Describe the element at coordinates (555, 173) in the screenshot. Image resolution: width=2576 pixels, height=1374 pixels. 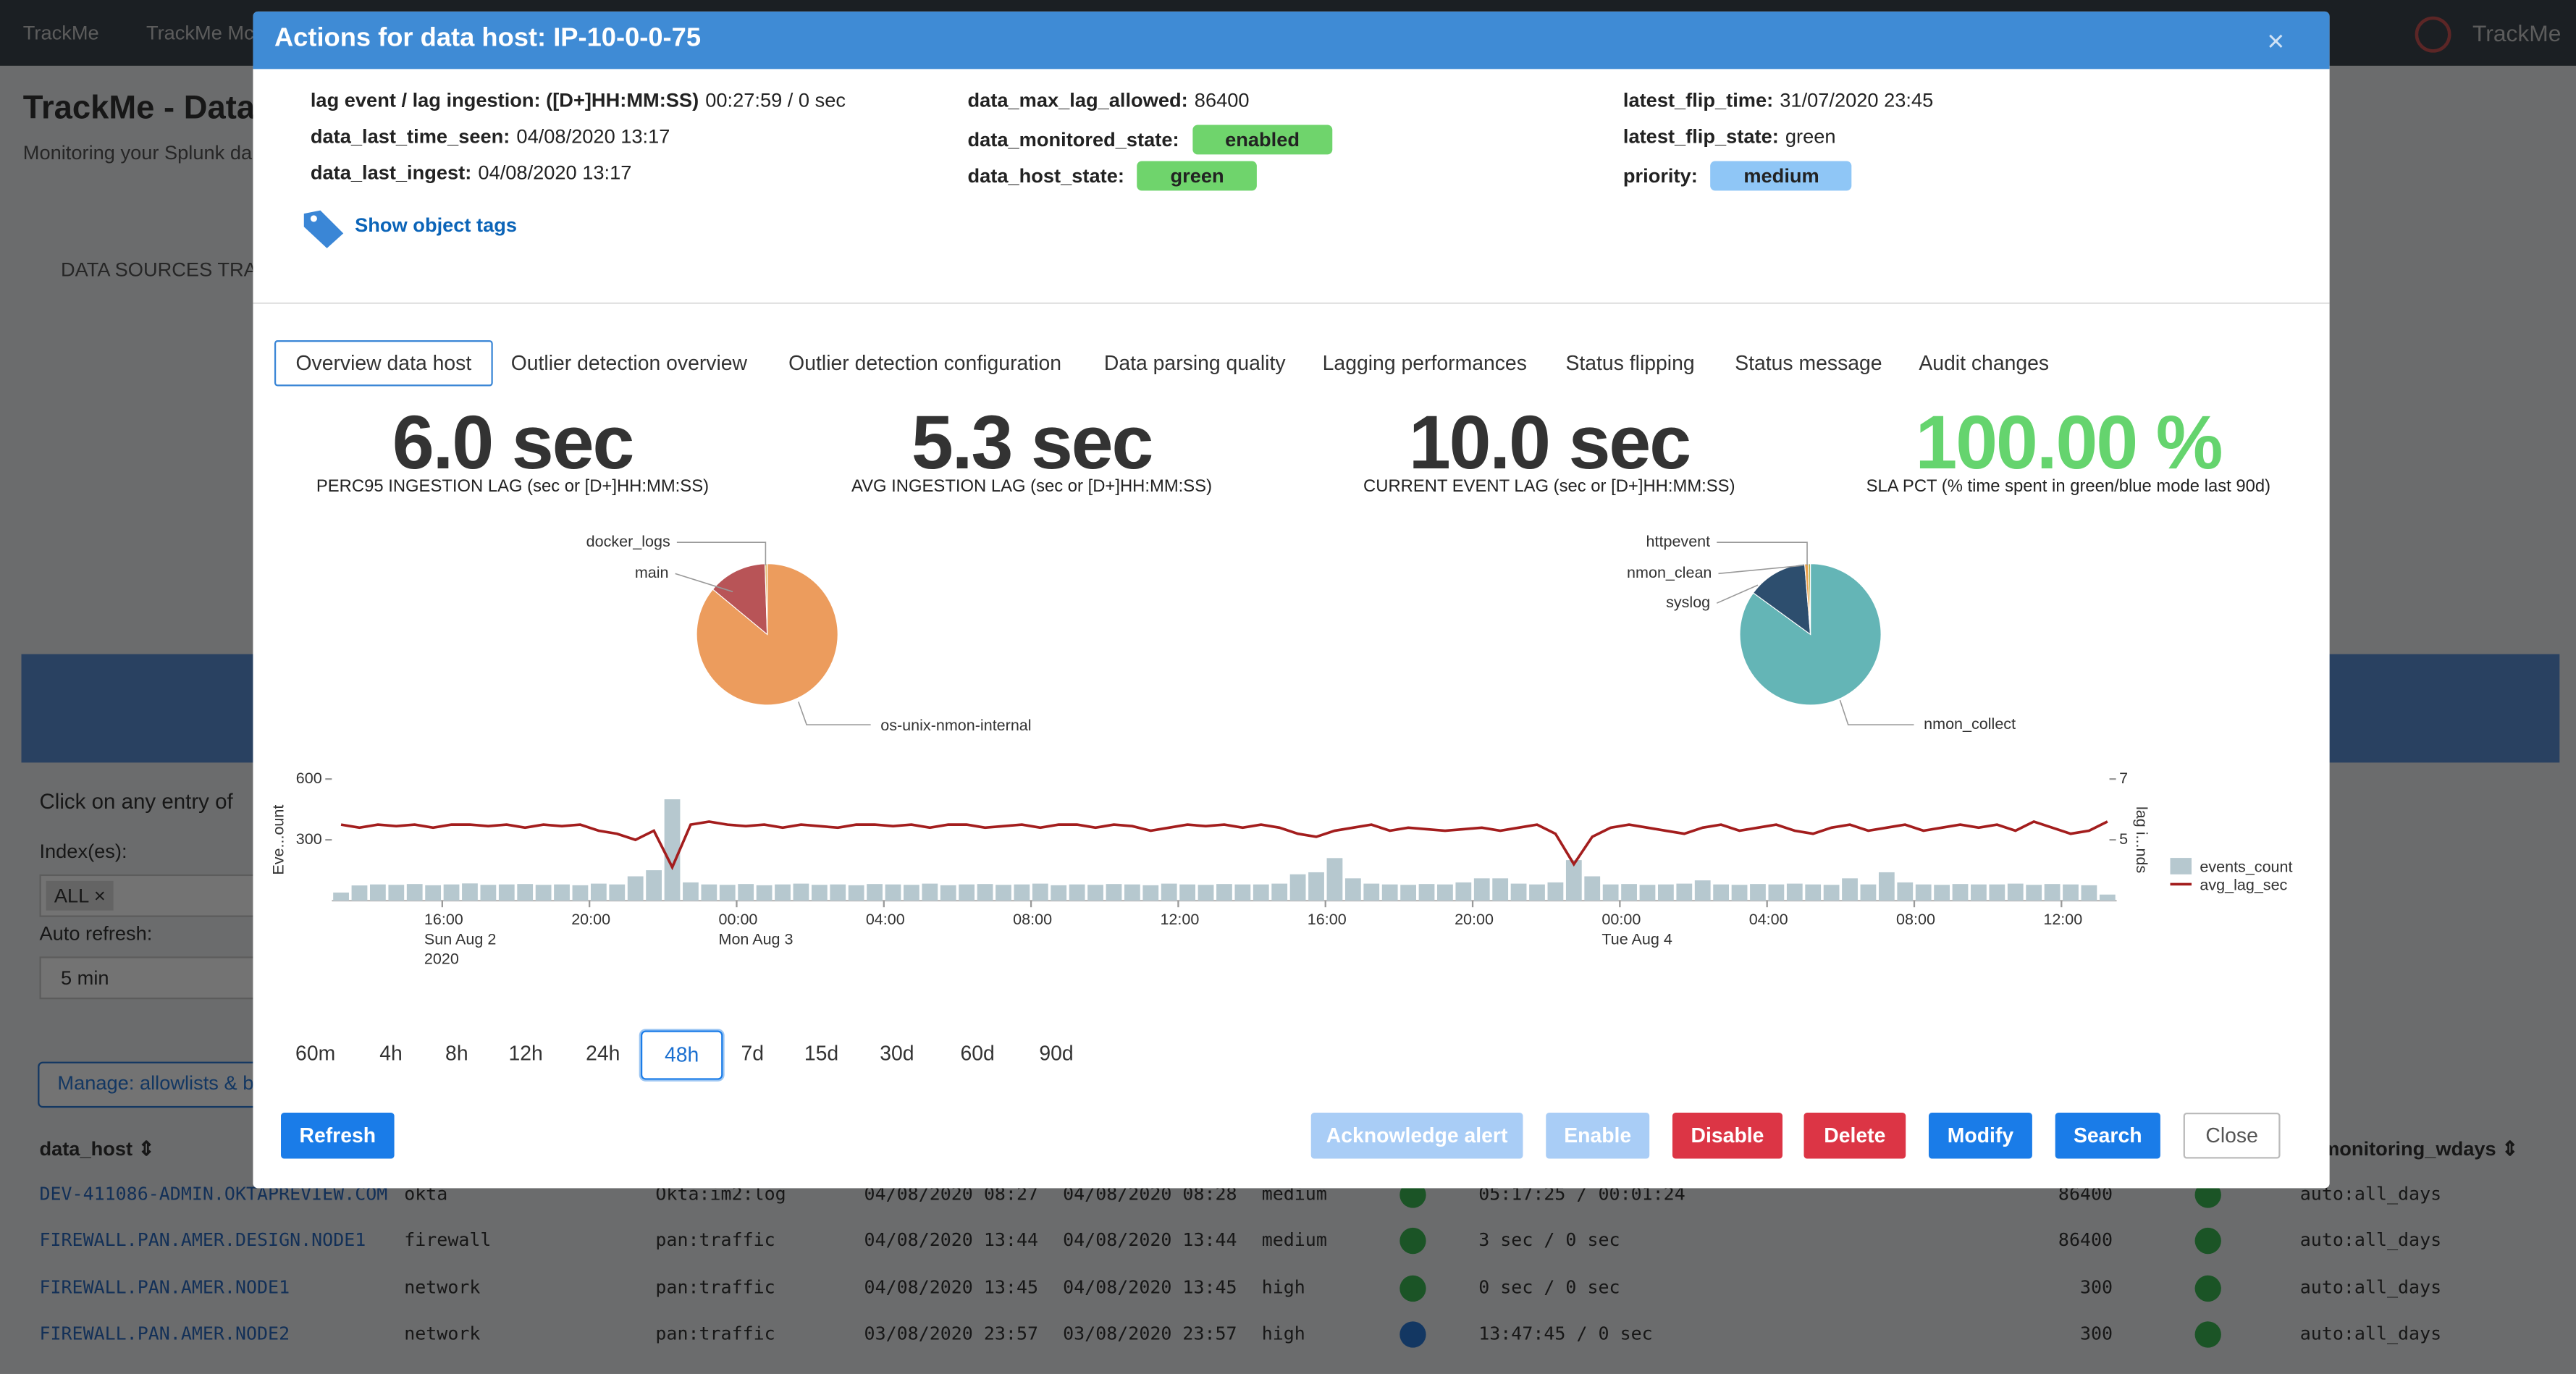
I see `info-value: 04/08/2020 13:17` at that location.